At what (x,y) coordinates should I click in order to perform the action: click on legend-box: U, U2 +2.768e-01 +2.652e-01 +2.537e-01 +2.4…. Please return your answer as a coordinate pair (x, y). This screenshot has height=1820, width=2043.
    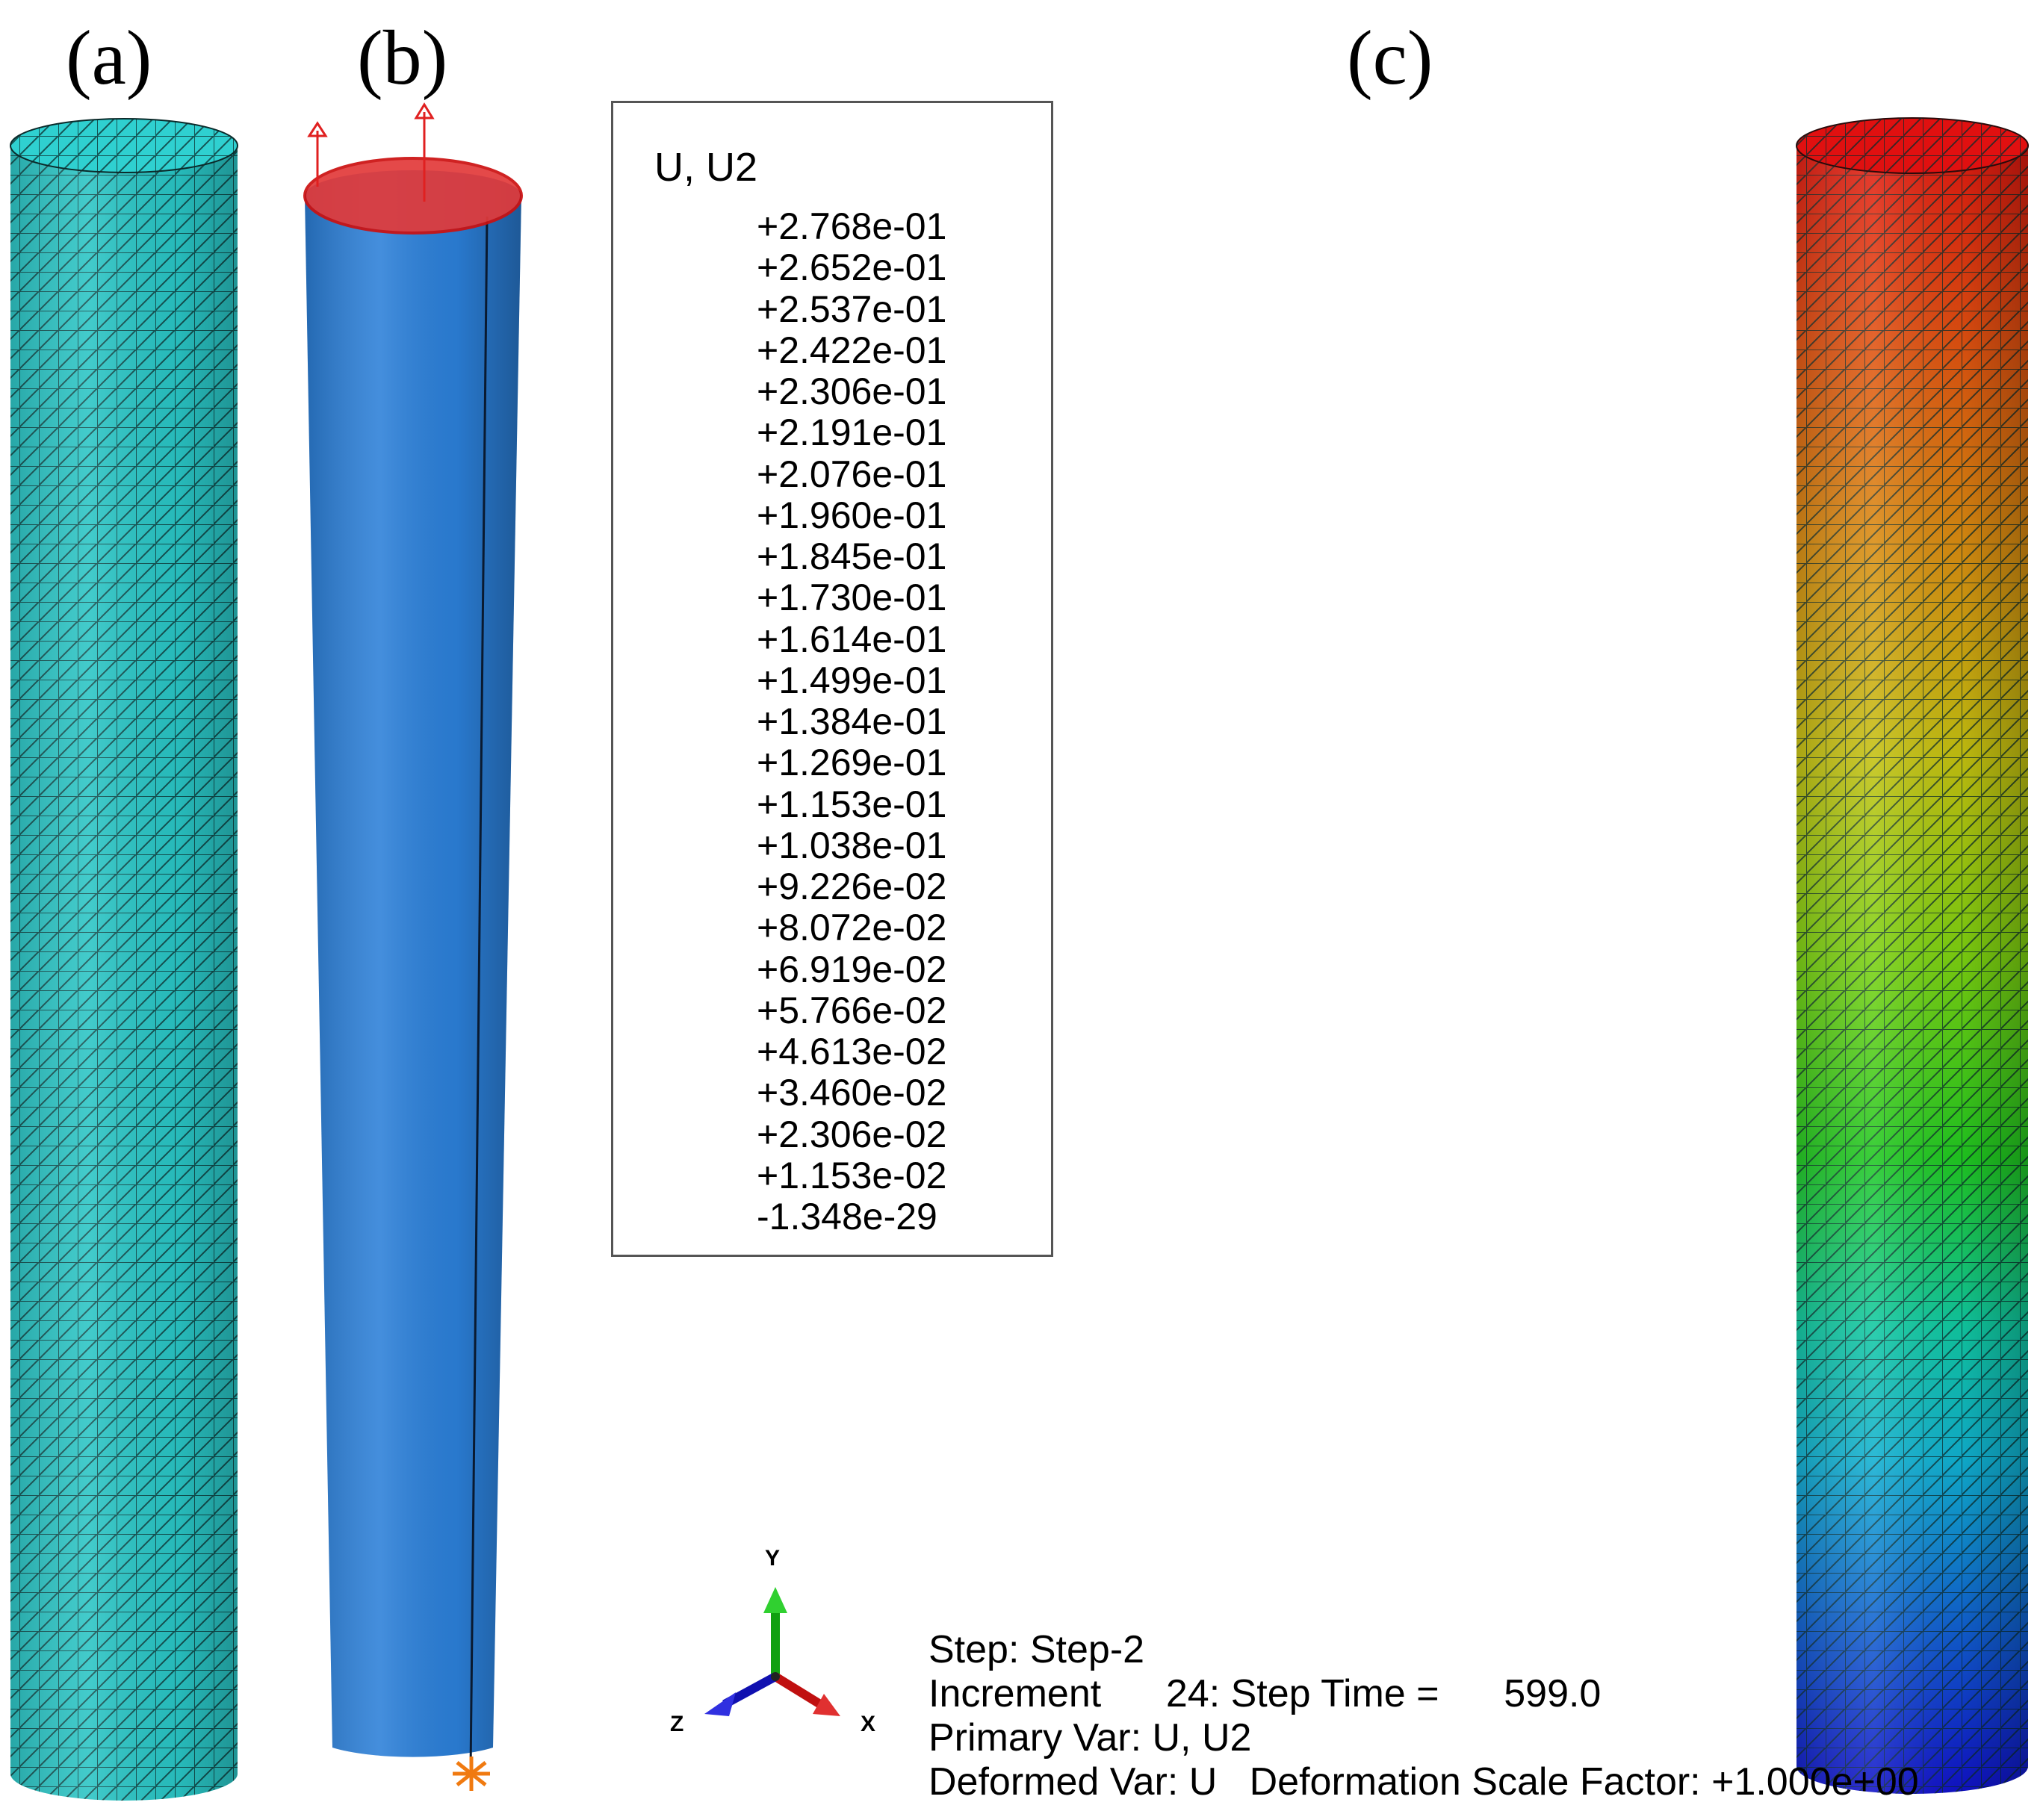
    Looking at the image, I should click on (832, 679).